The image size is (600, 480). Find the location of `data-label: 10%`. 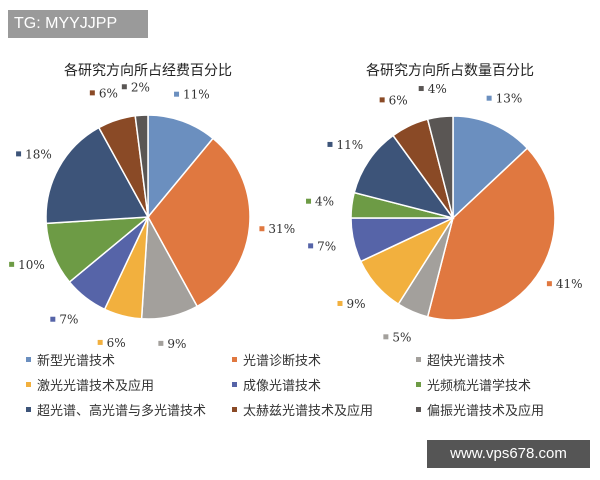

data-label: 10% is located at coordinates (31, 265).